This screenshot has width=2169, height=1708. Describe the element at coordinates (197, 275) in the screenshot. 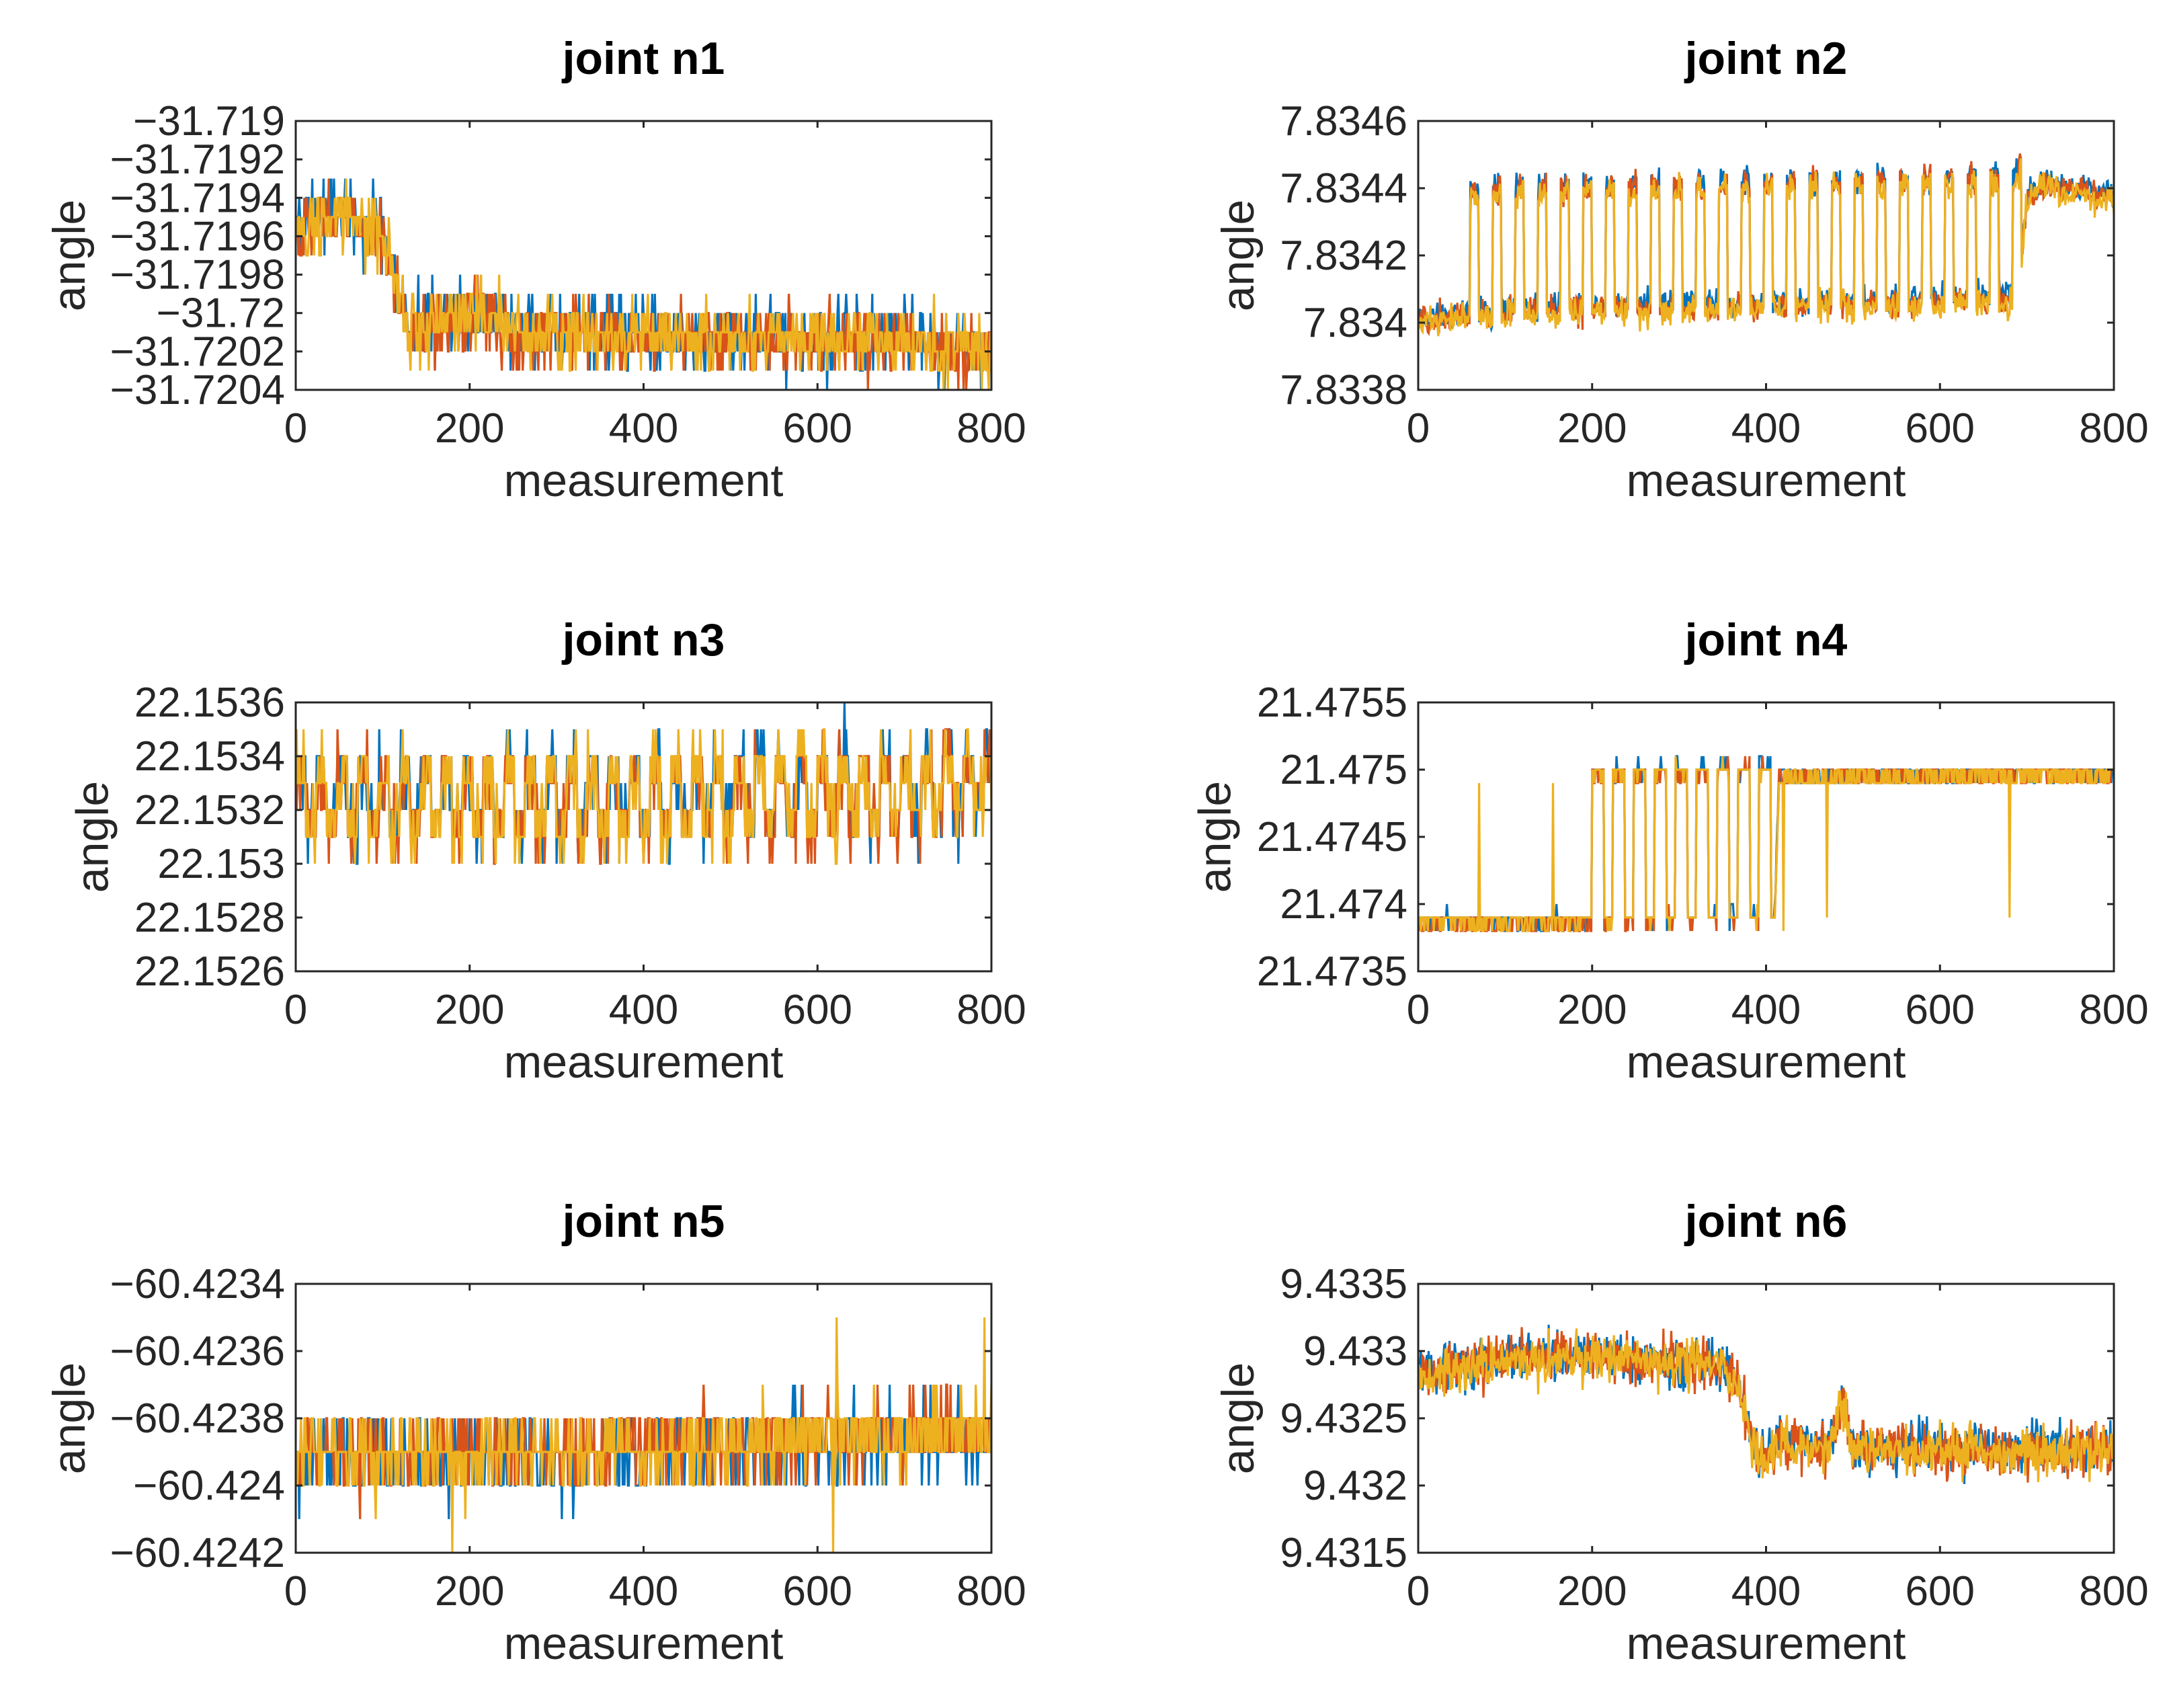

I see `y-tick-label: −31.7198` at that location.